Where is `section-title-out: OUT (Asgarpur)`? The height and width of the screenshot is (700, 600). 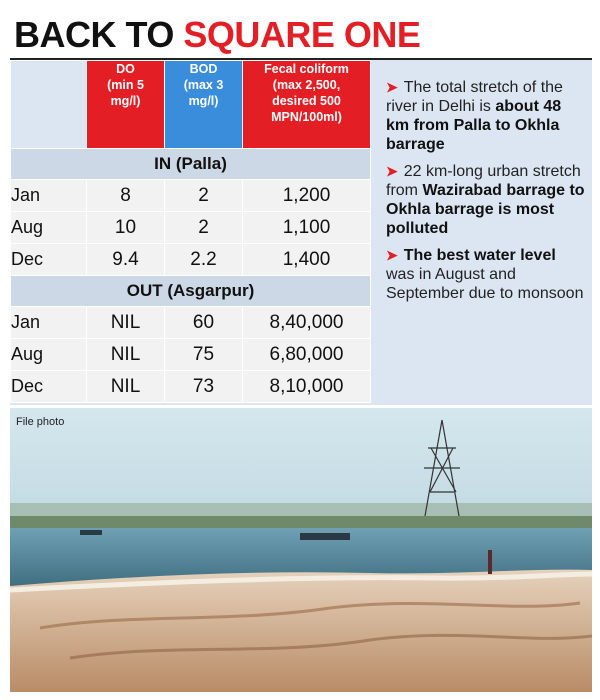 section-title-out: OUT (Asgarpur) is located at coordinates (190, 291).